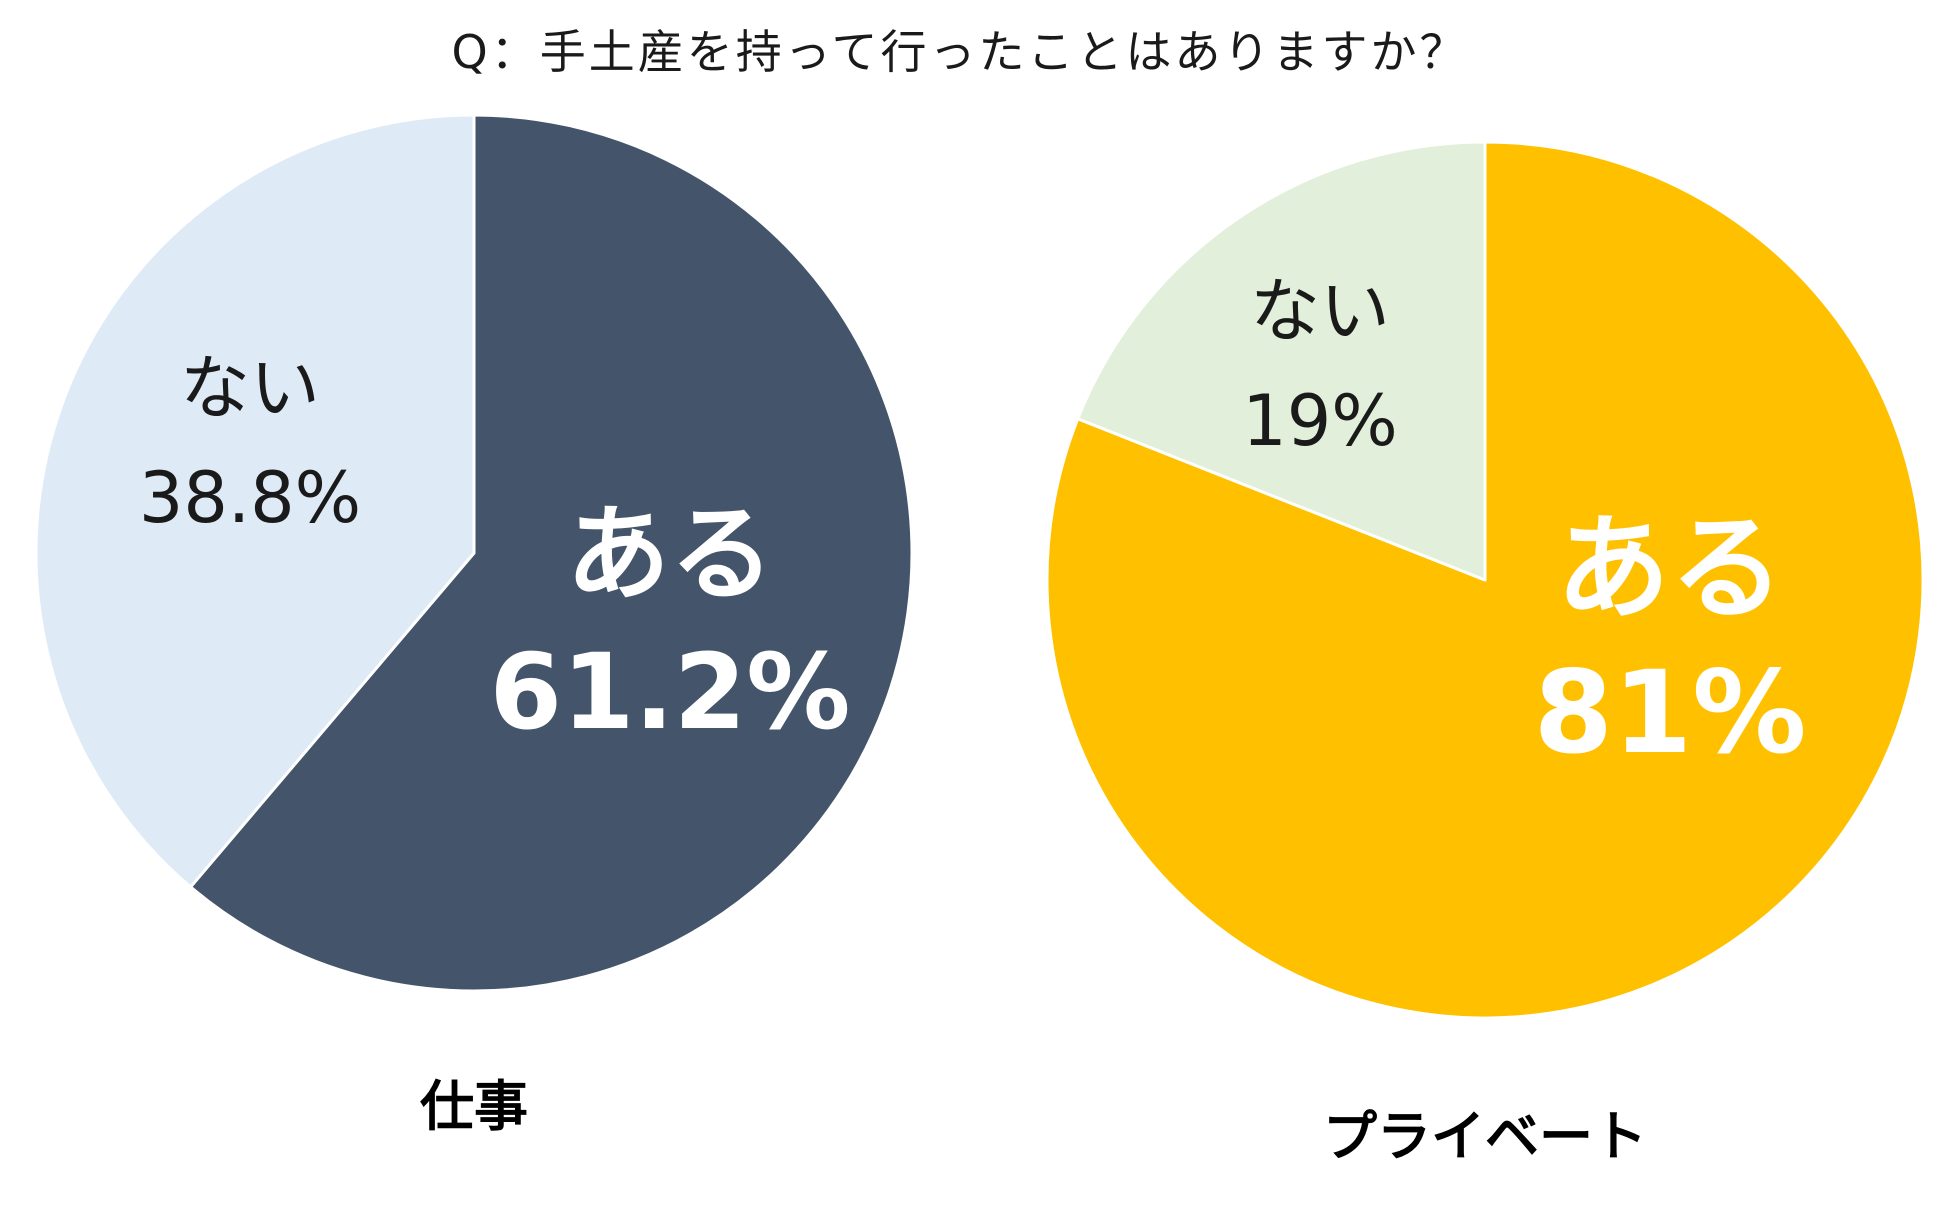 This screenshot has height=1207, width=1950. What do you see at coordinates (1320, 421) in the screenshot?
I see `slice-value-label: 19%` at bounding box center [1320, 421].